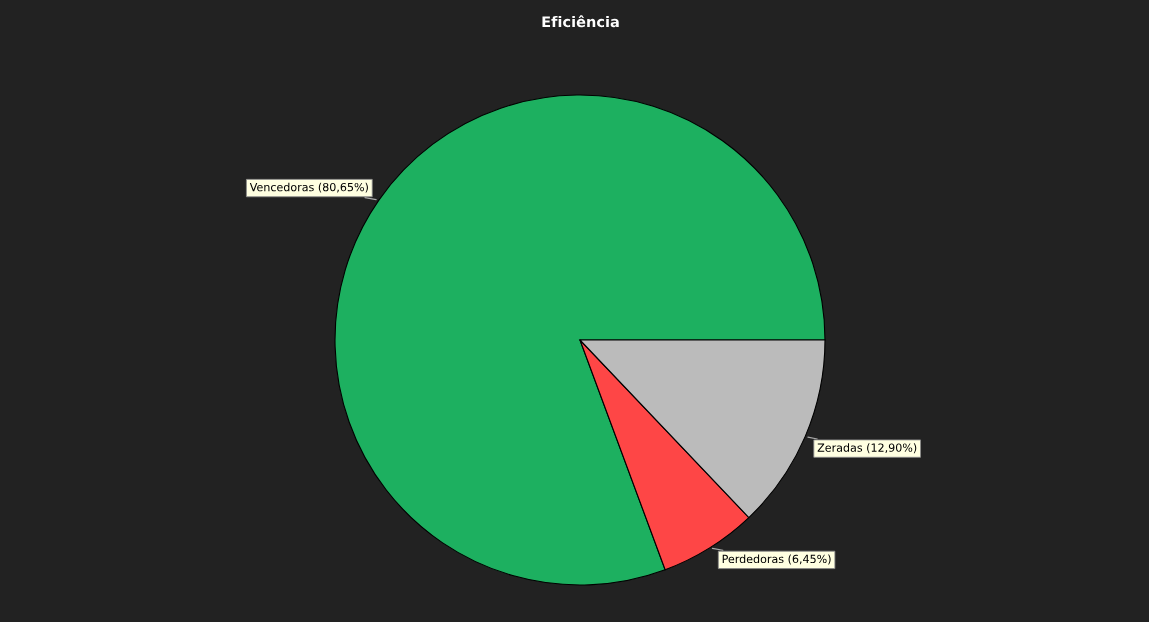  What do you see at coordinates (580, 21) in the screenshot?
I see `chart-title: Eficiência` at bounding box center [580, 21].